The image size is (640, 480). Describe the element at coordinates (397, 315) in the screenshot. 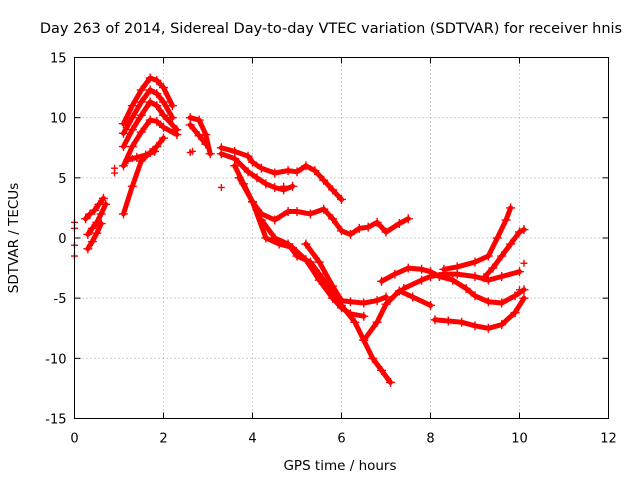

I see `series-arc-o` at that location.